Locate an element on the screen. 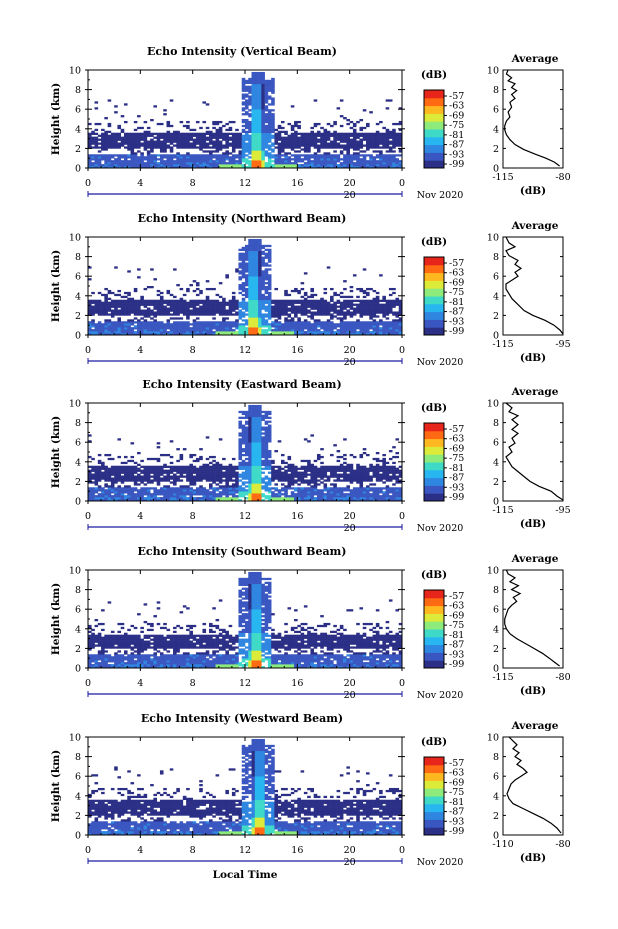 The image size is (618, 929). profile-line is located at coordinates (532, 118).